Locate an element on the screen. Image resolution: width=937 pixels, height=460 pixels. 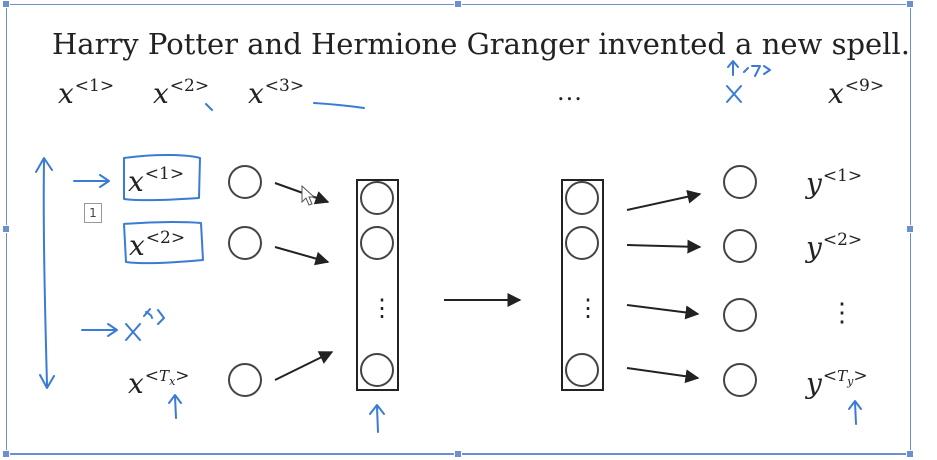
output-y1-index: <1> is located at coordinates (842, 176).